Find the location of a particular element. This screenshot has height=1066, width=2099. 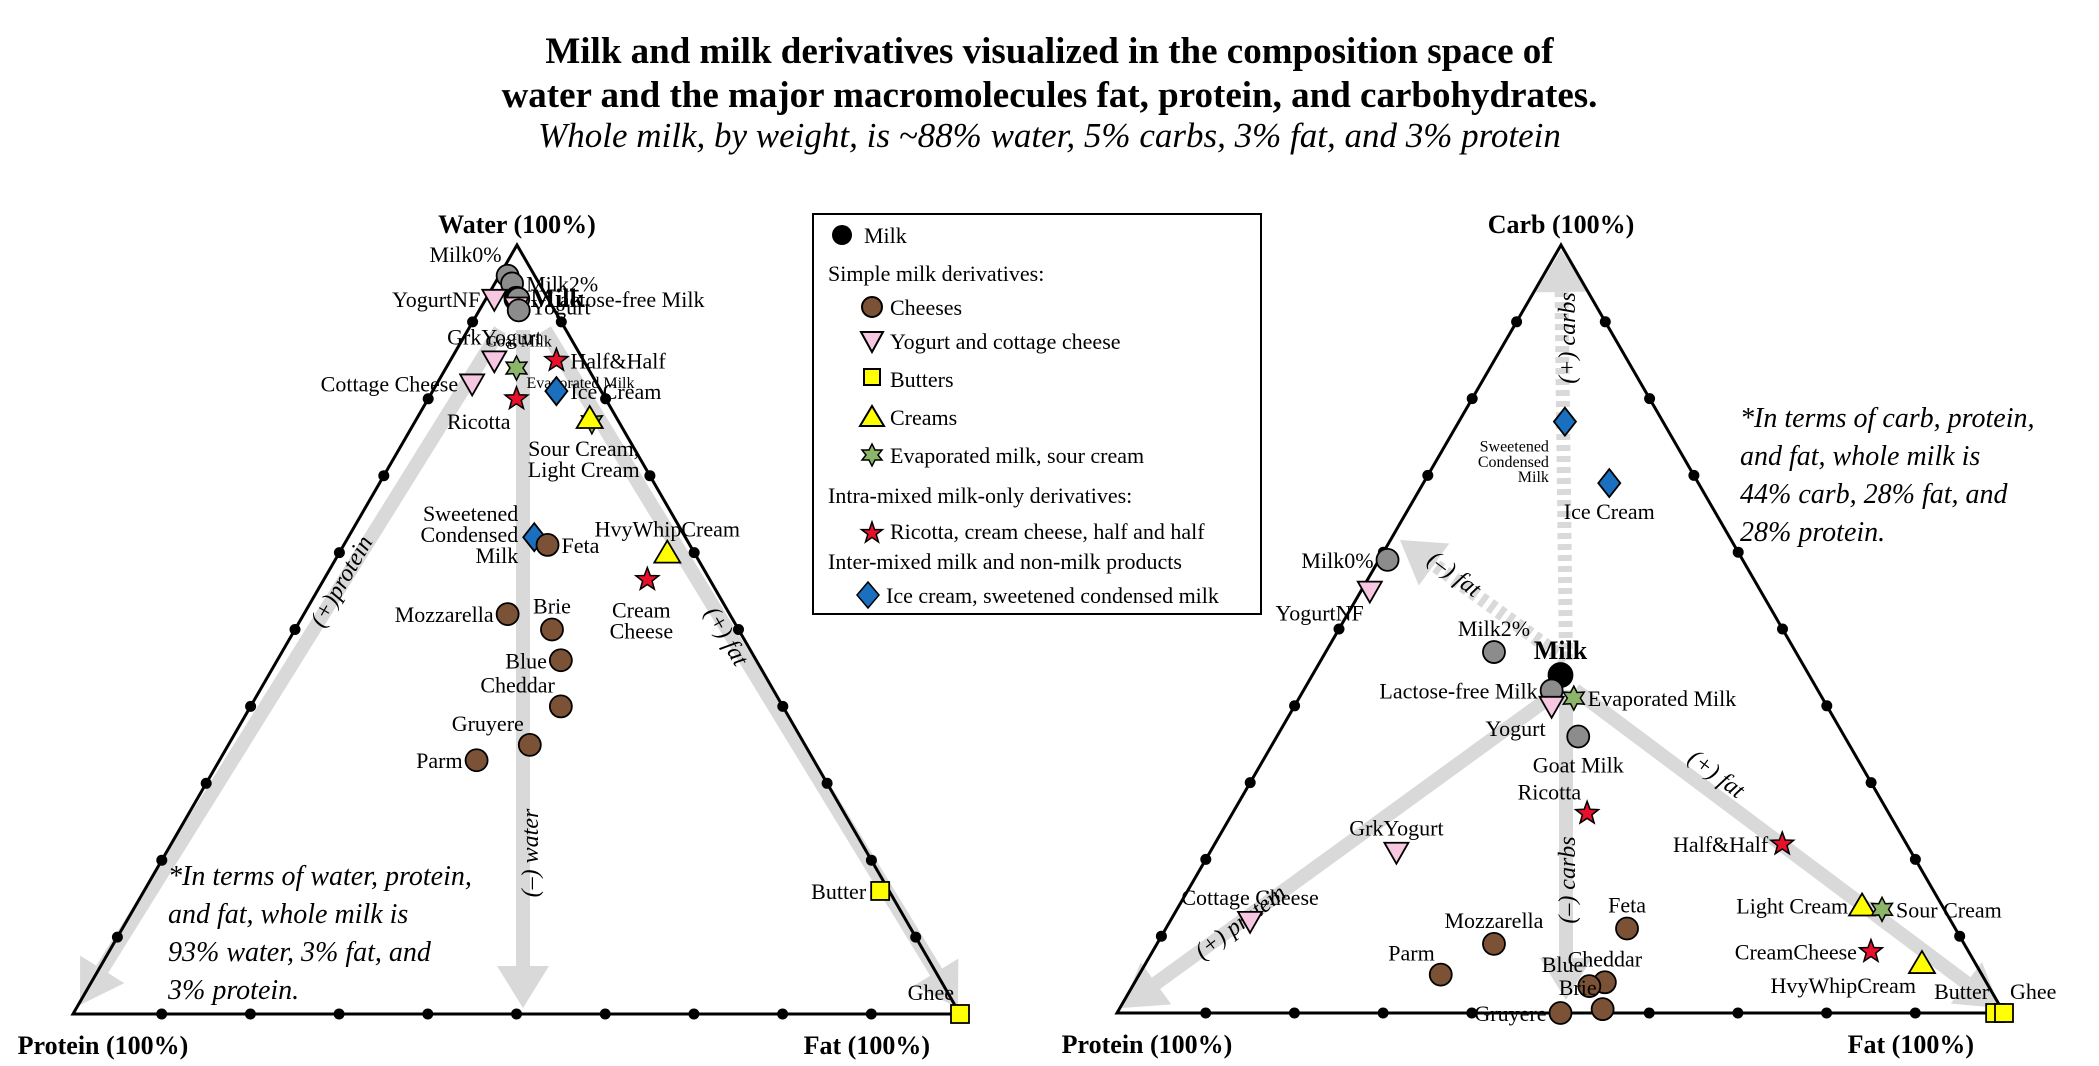

legend-group-heading: Intra-mixed milk-only derivatives: is located at coordinates (980, 495).